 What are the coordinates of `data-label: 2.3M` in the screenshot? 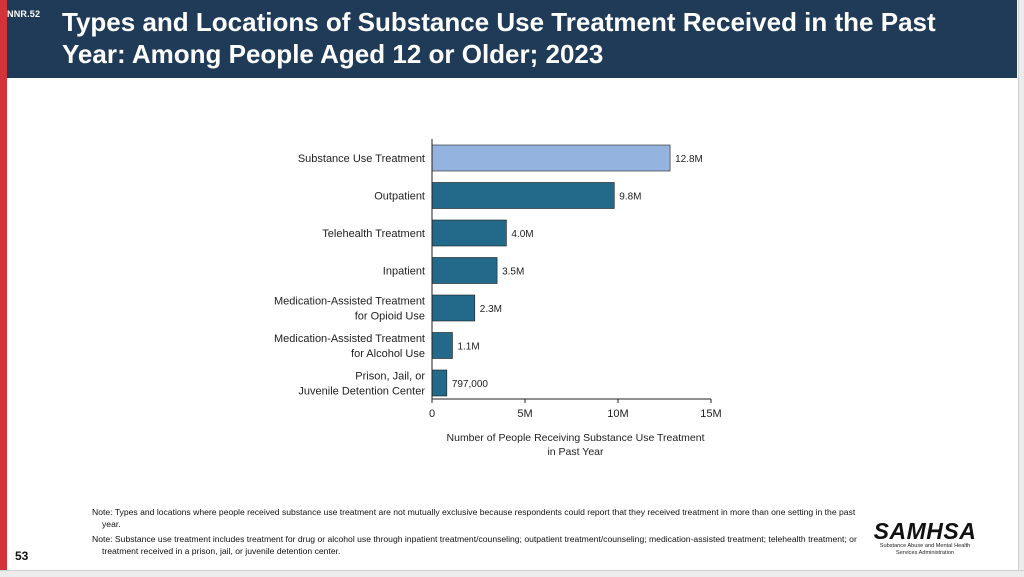 It's located at (491, 309).